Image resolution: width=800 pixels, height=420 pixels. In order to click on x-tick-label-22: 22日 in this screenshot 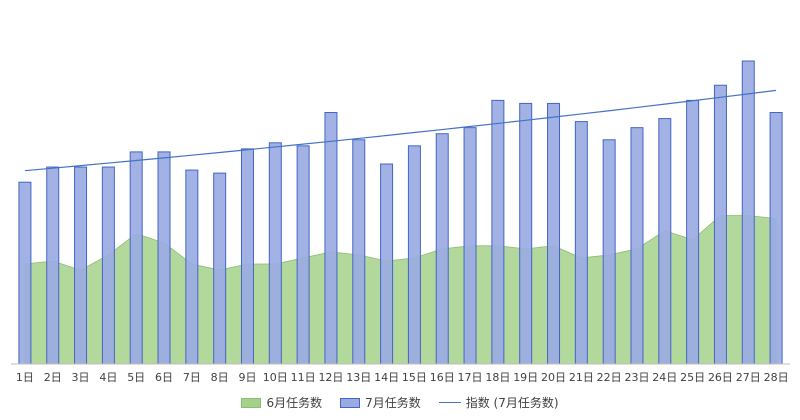, I will do `click(609, 377)`.